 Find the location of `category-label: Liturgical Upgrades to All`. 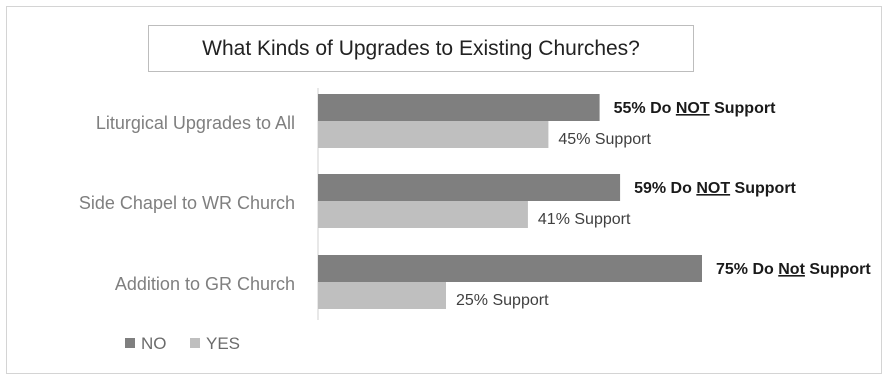

category-label: Liturgical Upgrades to All is located at coordinates (195, 123).